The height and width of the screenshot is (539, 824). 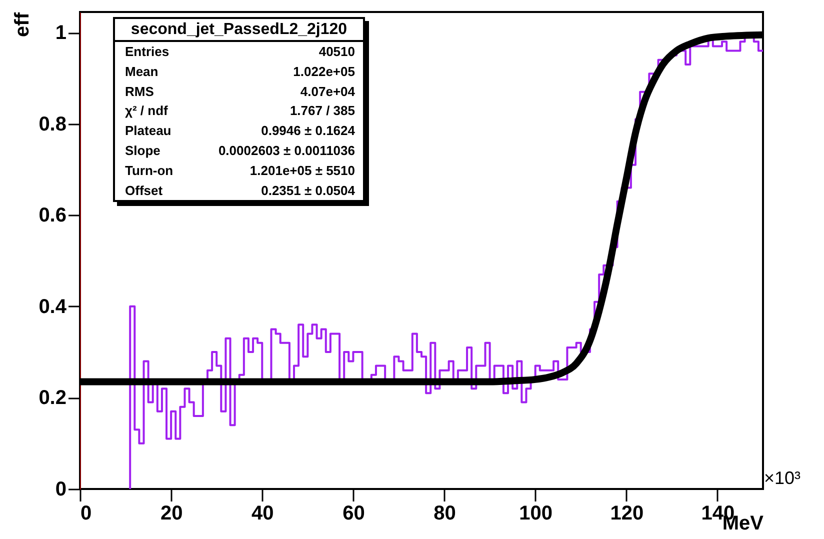 What do you see at coordinates (60, 33) in the screenshot?
I see `y-tick-label: 1` at bounding box center [60, 33].